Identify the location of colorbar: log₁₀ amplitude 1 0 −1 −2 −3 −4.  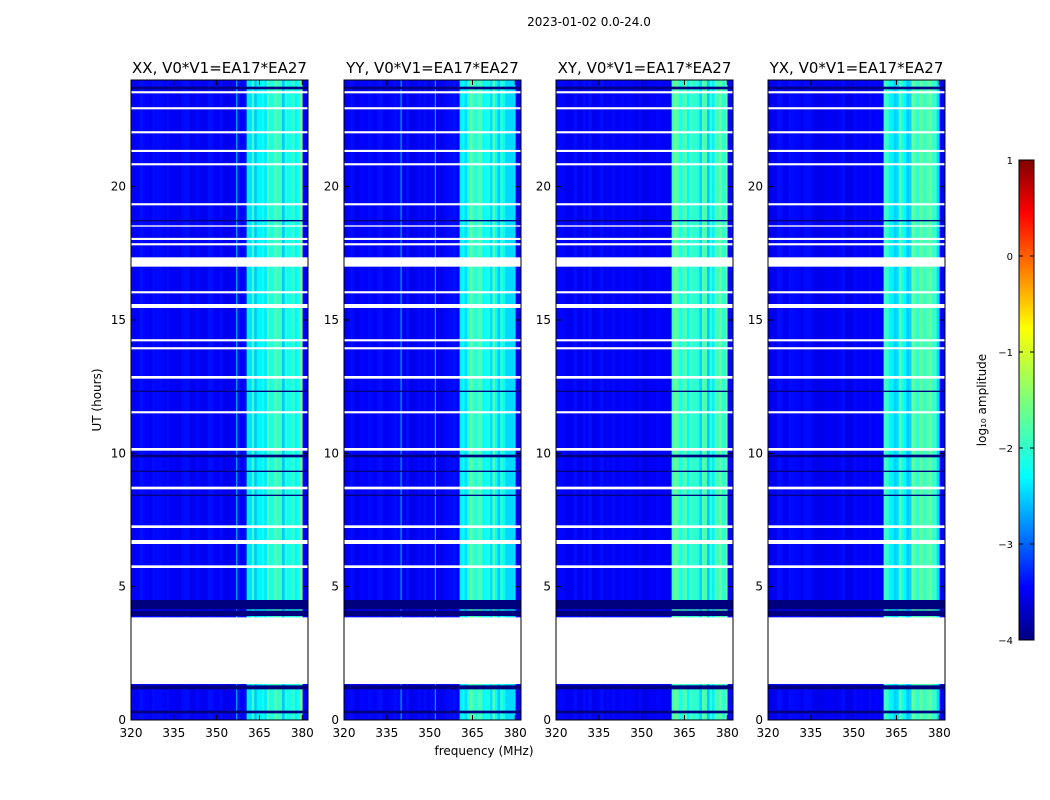
(1005, 401).